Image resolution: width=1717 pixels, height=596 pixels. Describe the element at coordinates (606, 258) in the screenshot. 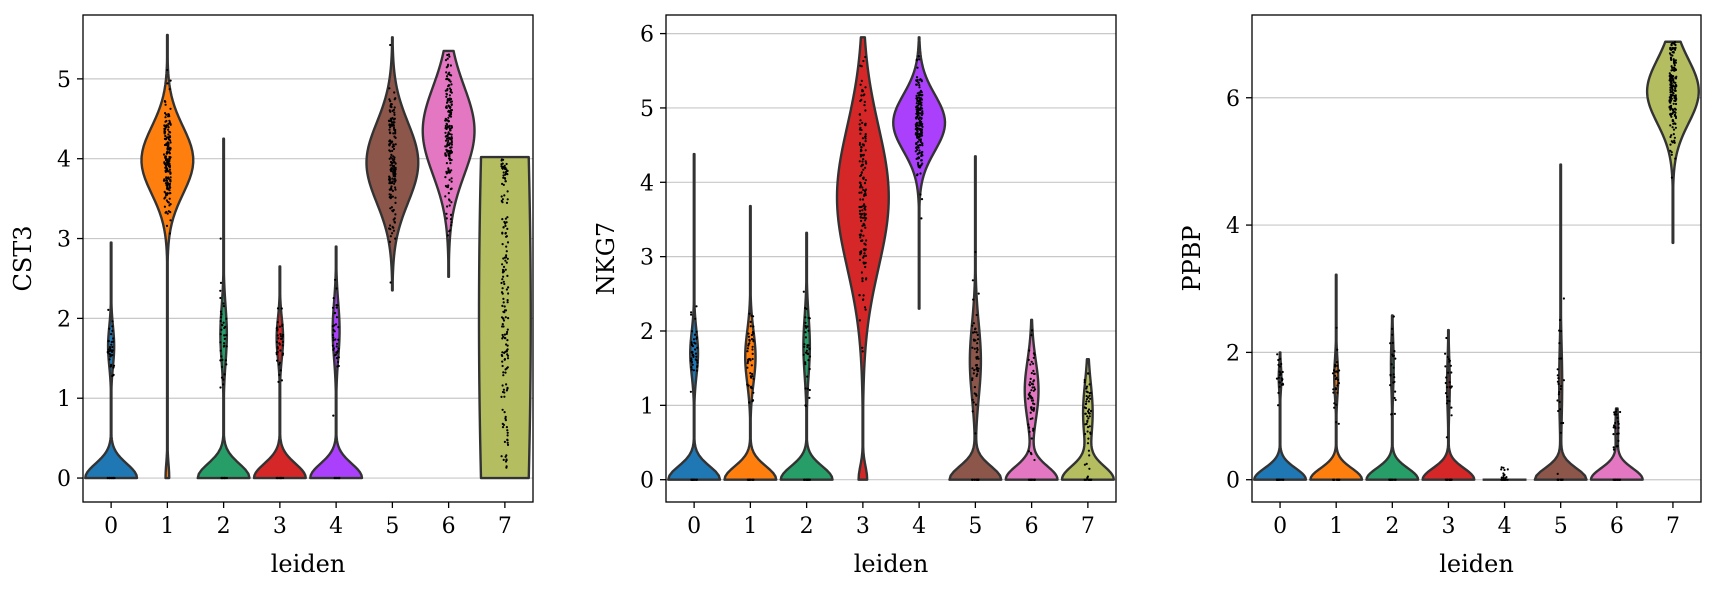

I see `y-axis-label: NKG7` at that location.